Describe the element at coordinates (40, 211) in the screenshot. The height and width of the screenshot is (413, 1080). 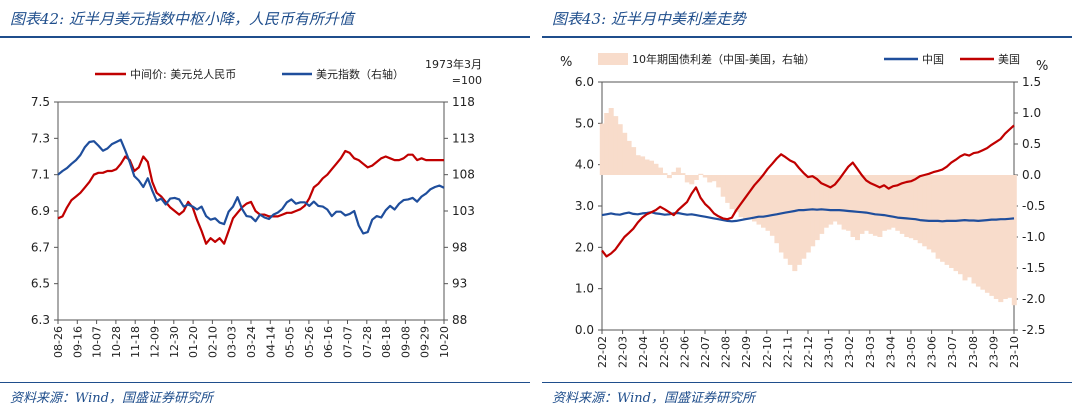
I see `left-y-tick-label: 6.9` at that location.